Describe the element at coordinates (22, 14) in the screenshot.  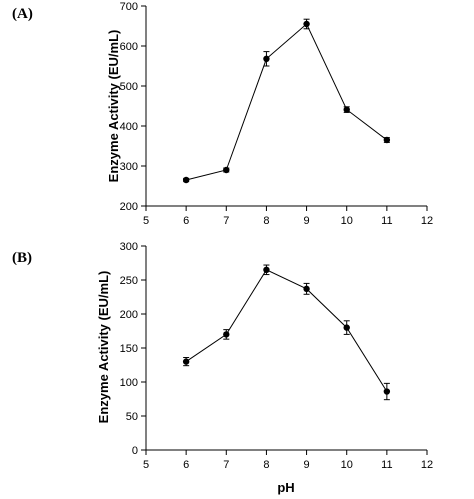
I see `panel-a-label: (A)` at that location.